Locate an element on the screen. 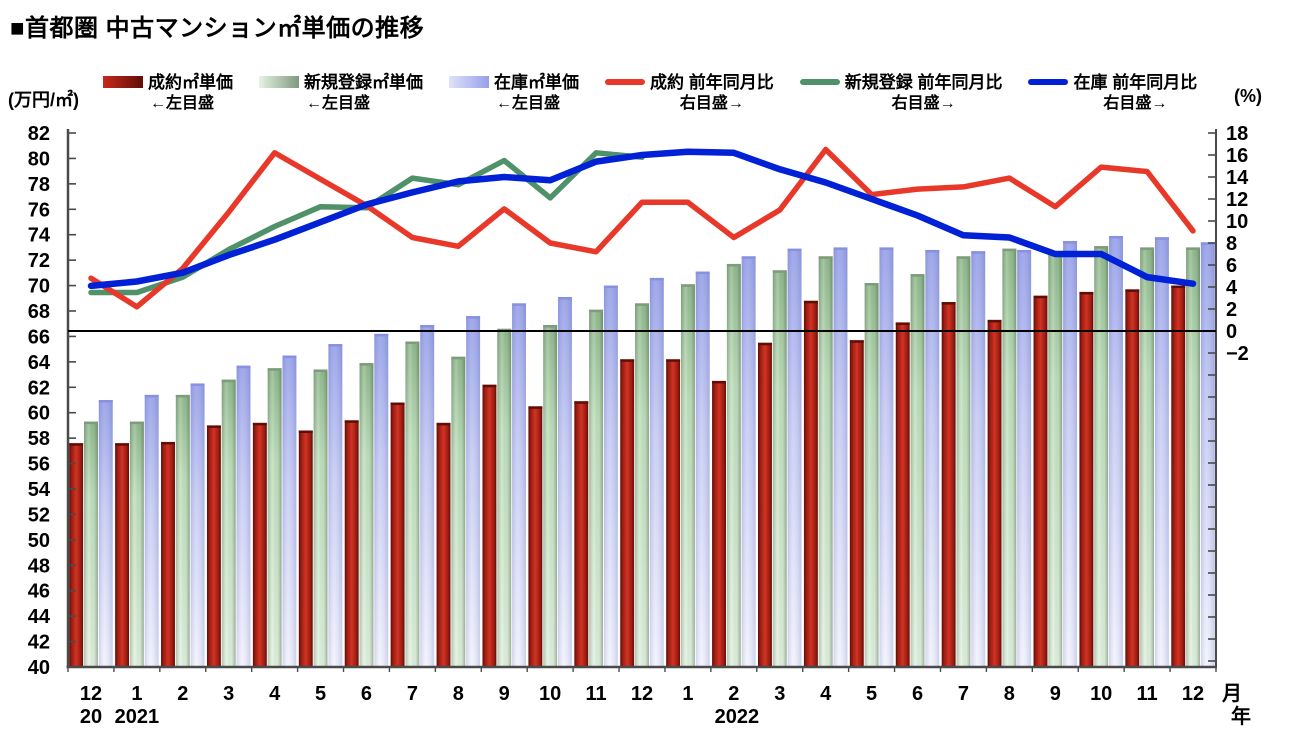 Image resolution: width=1292 pixels, height=746 pixels. seiyaku-line-swatch-icon is located at coordinates (625, 82).